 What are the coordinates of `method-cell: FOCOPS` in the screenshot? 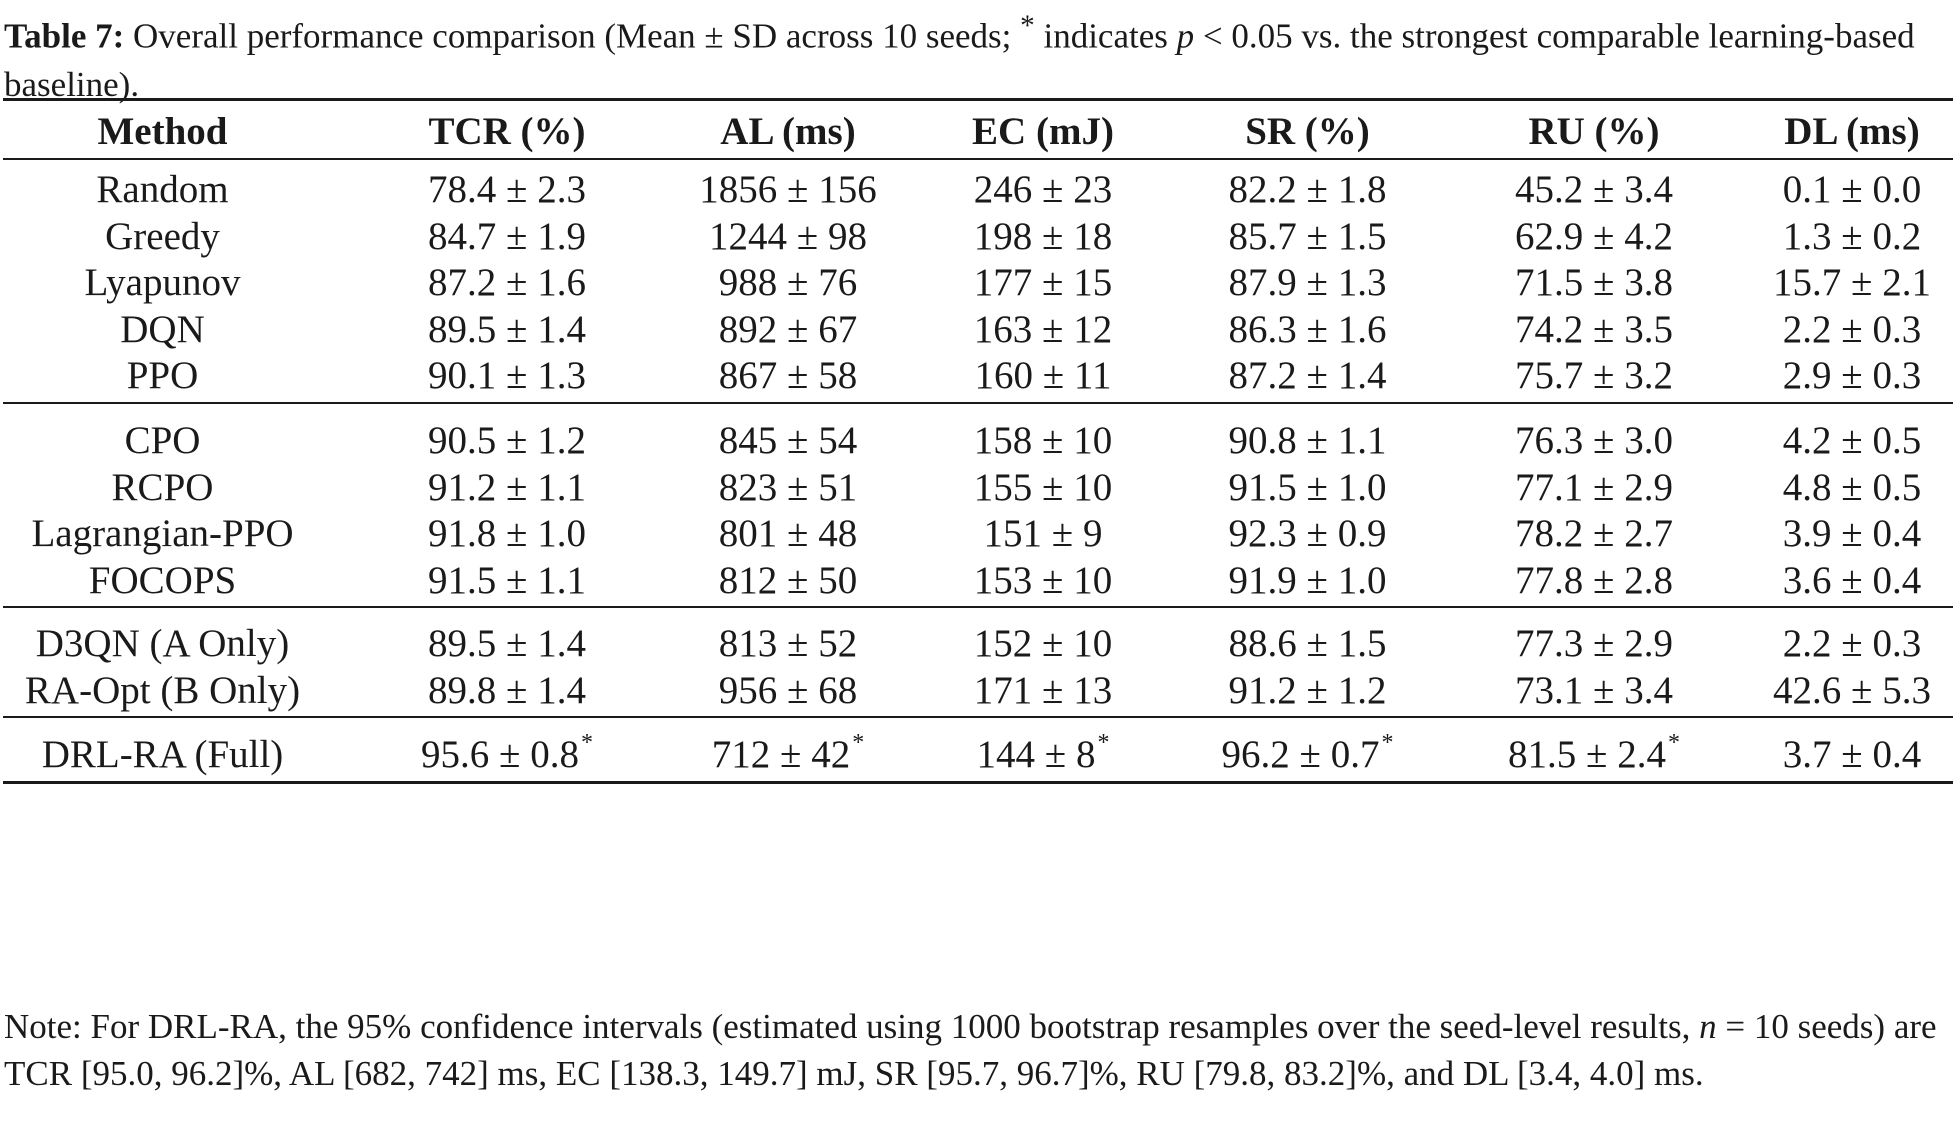 It's located at (162, 580).